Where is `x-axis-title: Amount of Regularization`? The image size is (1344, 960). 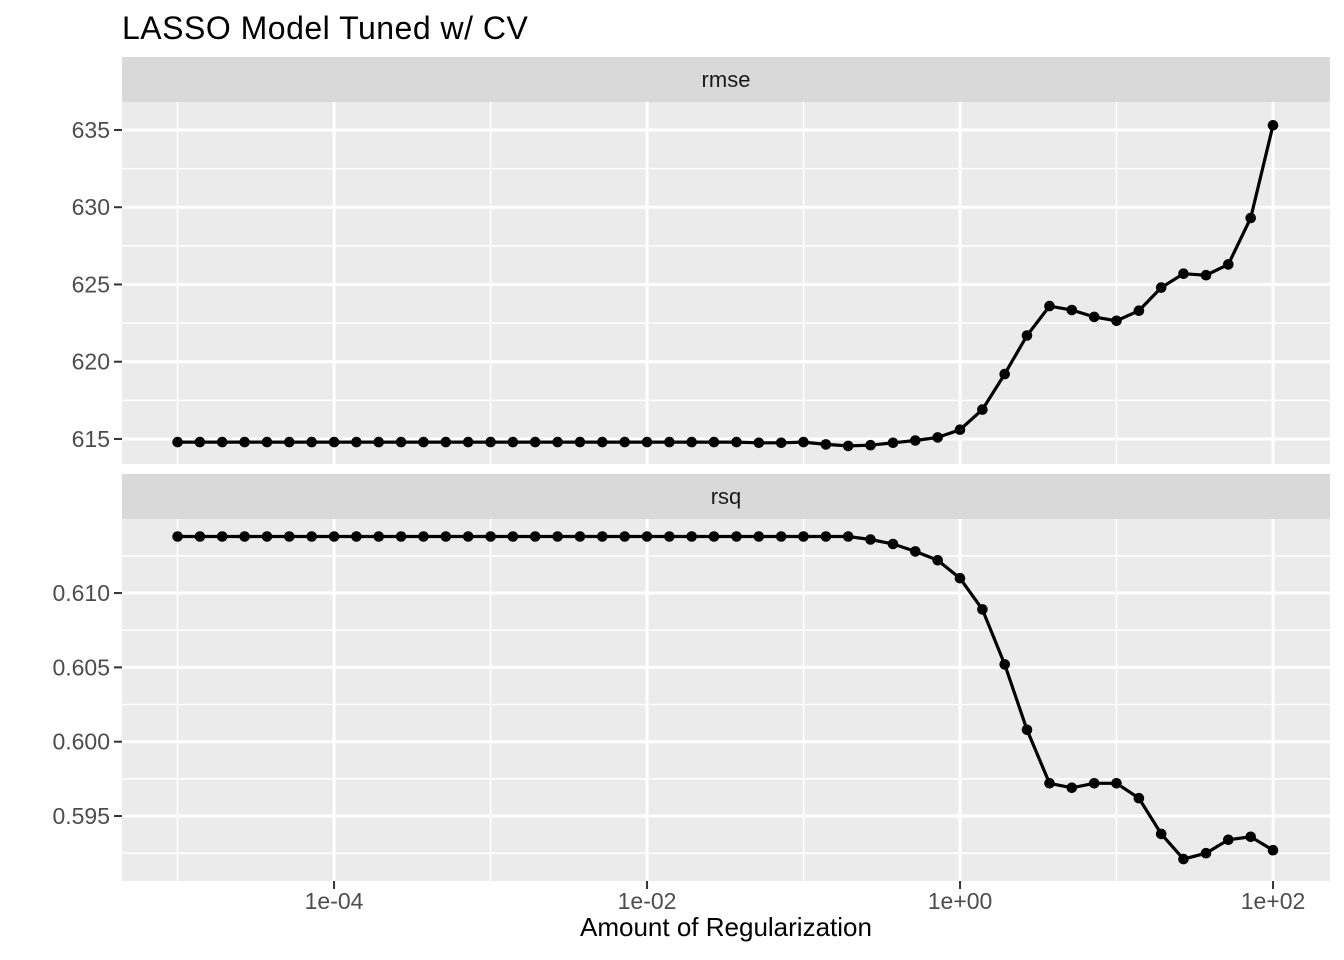
x-axis-title: Amount of Regularization is located at coordinates (726, 927).